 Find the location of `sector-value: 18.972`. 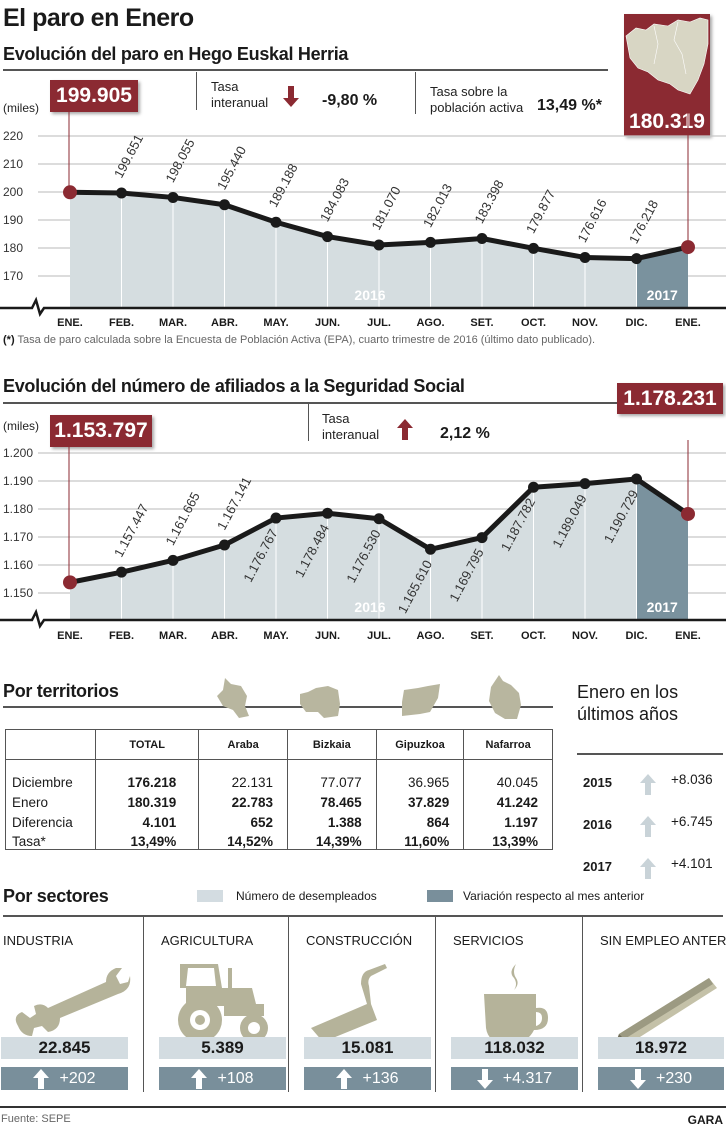

sector-value: 18.972 is located at coordinates (661, 1048).